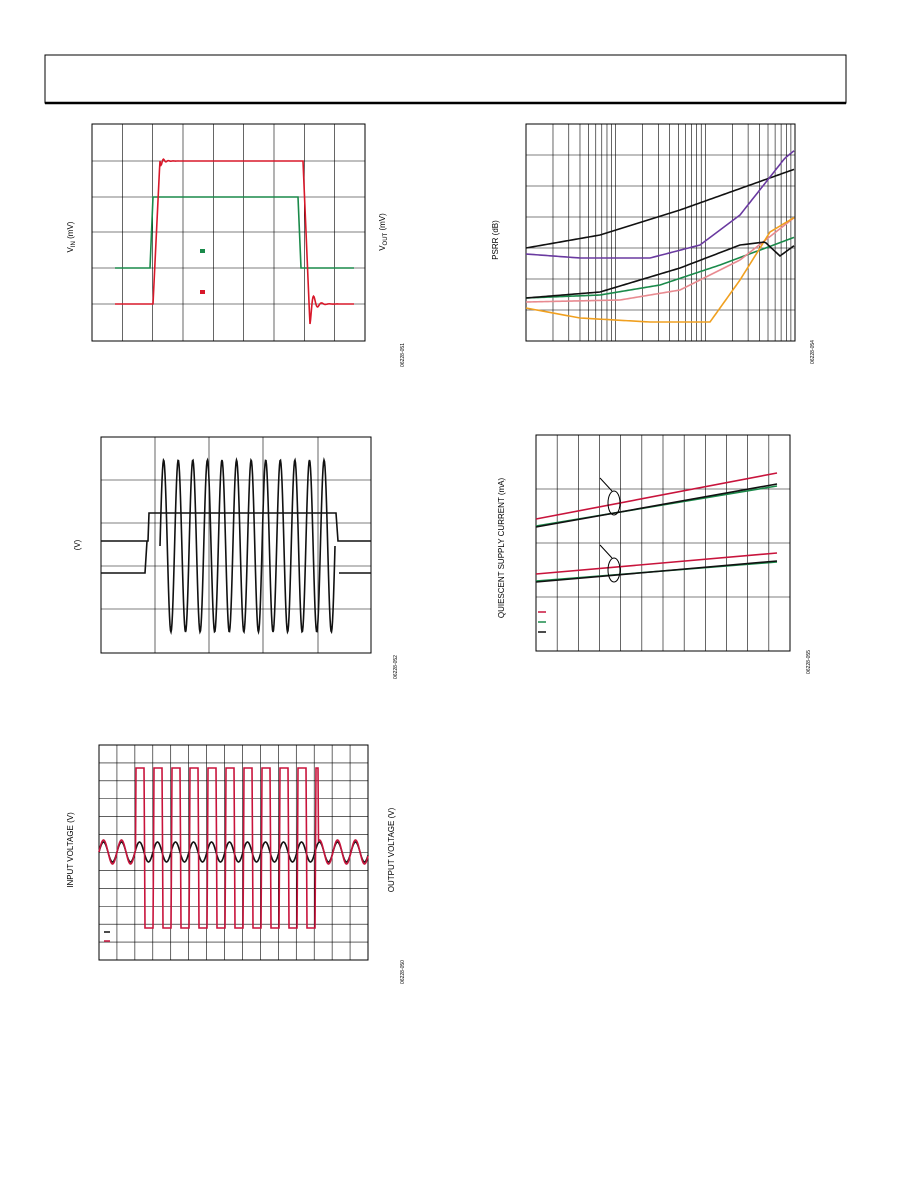 The height and width of the screenshot is (1188, 918). I want to click on fig3-ylabel: (V), so click(77, 544).